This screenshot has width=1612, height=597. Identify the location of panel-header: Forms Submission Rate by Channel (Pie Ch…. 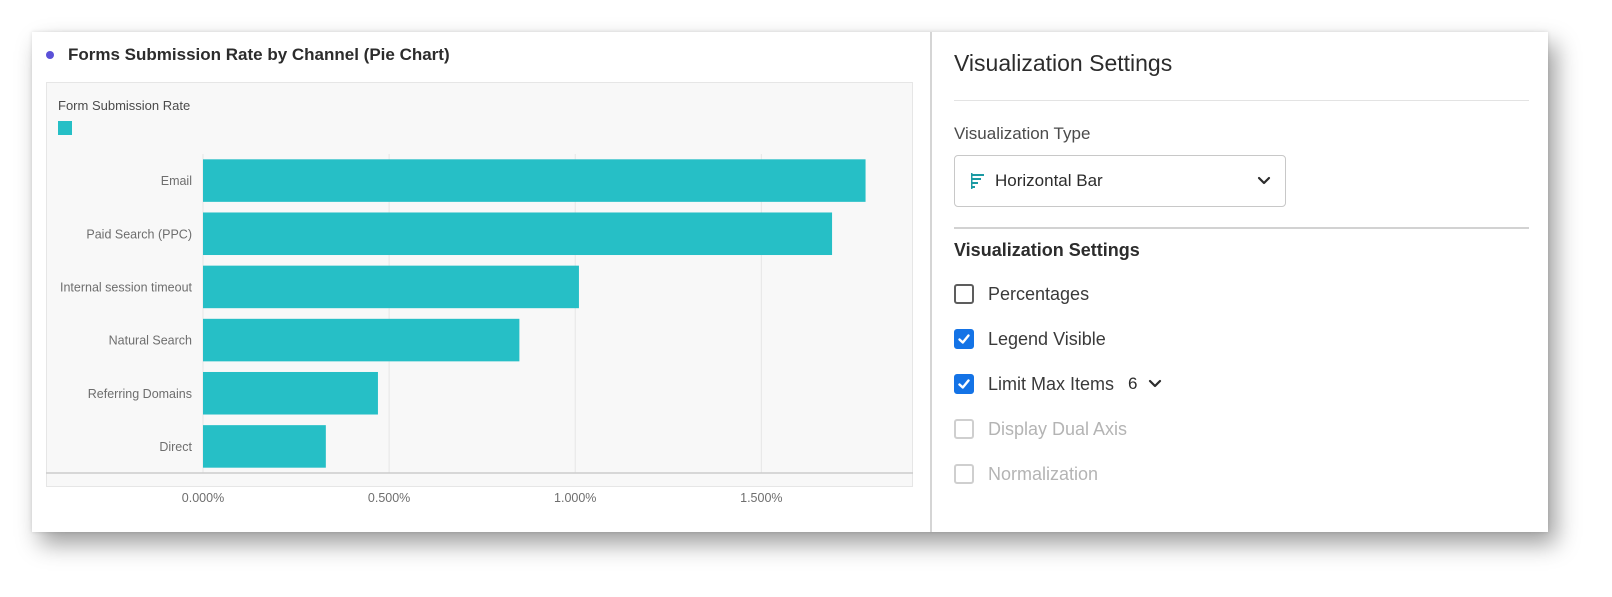
(248, 55).